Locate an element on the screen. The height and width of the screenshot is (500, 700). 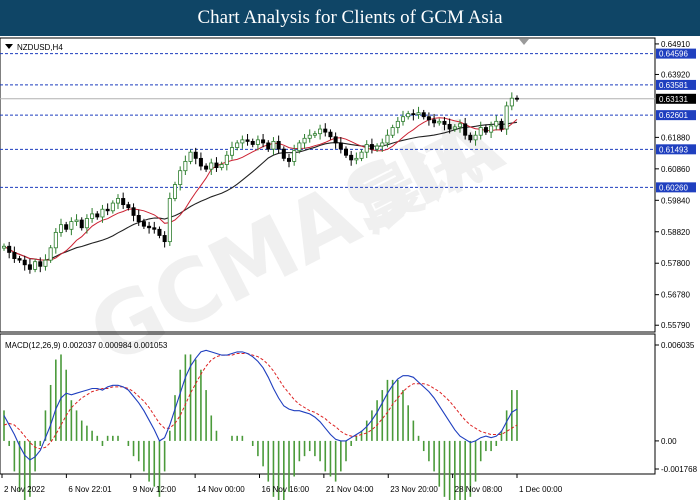
level-price-label: 0.63581 is located at coordinates (673, 85).